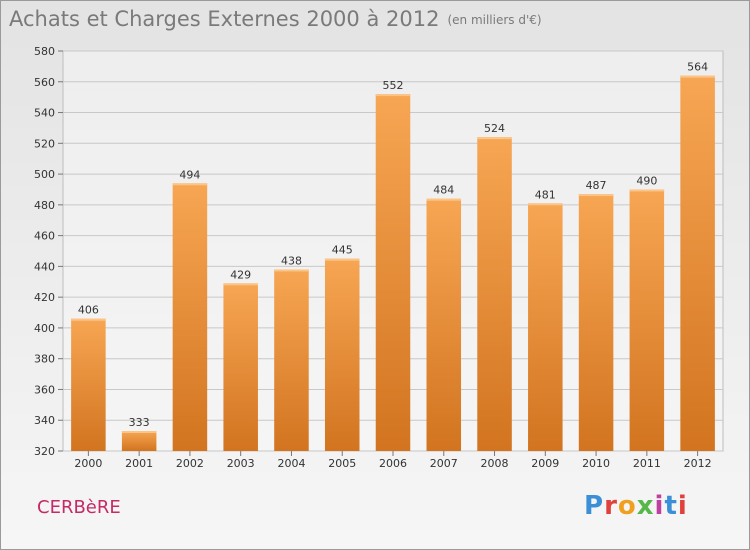 Image resolution: width=750 pixels, height=550 pixels. What do you see at coordinates (611, 506) in the screenshot?
I see `logo-letter: r` at bounding box center [611, 506].